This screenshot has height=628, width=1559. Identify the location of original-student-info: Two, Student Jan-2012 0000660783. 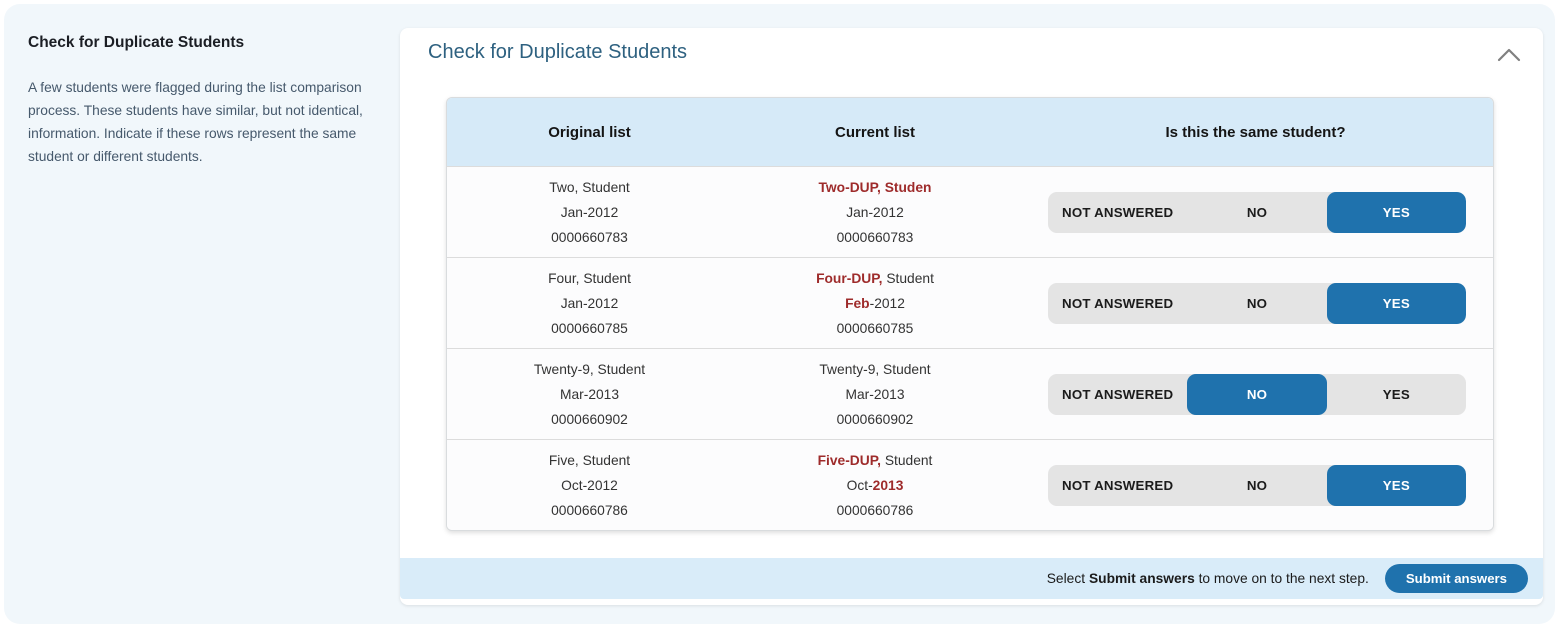
(589, 212).